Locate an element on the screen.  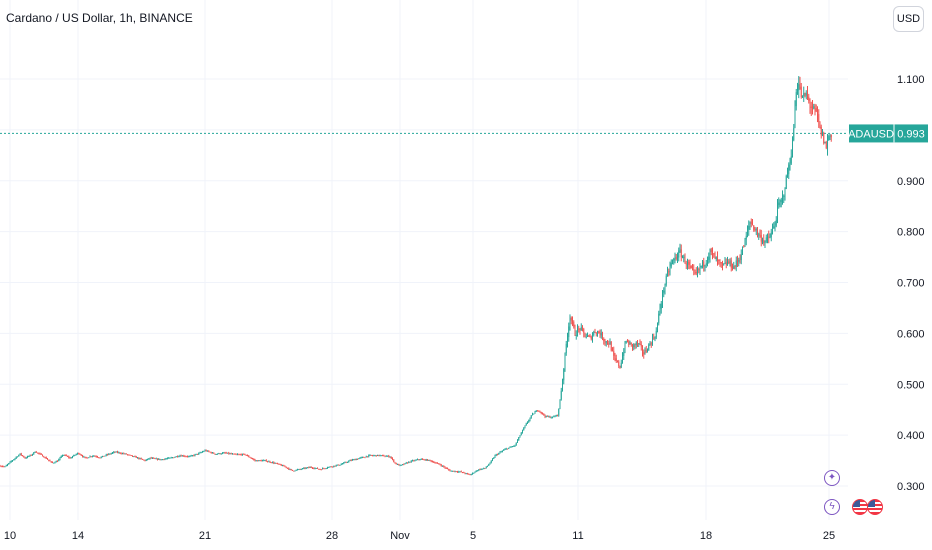
y-tick-label: 0.400 is located at coordinates (911, 436).